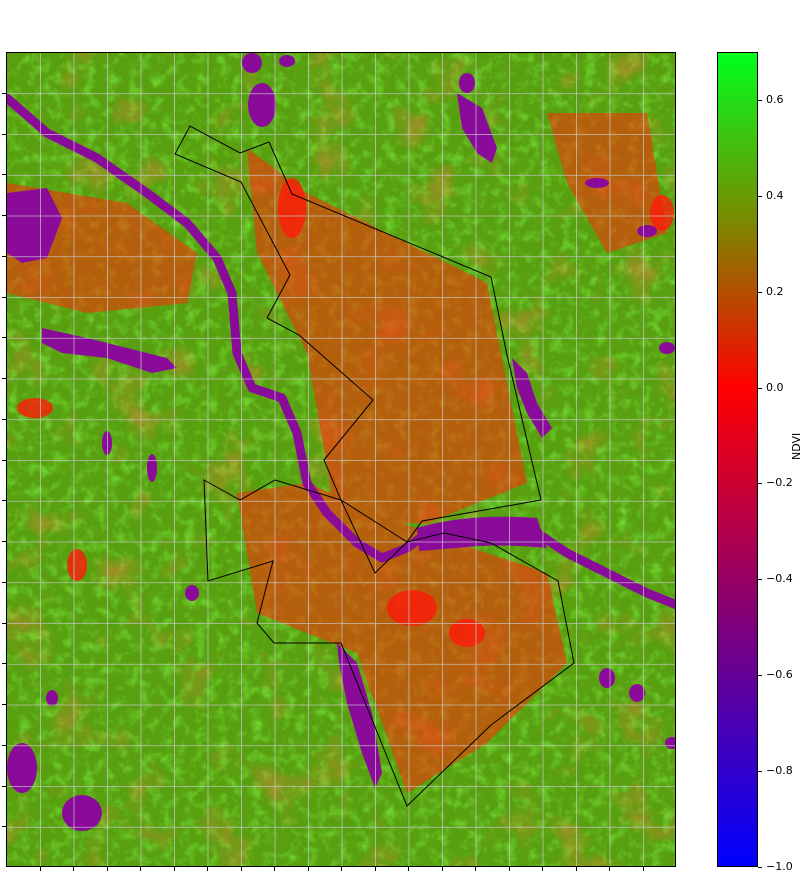 The image size is (808, 875). I want to click on colorbar-tick-label: −0.2, so click(779, 483).